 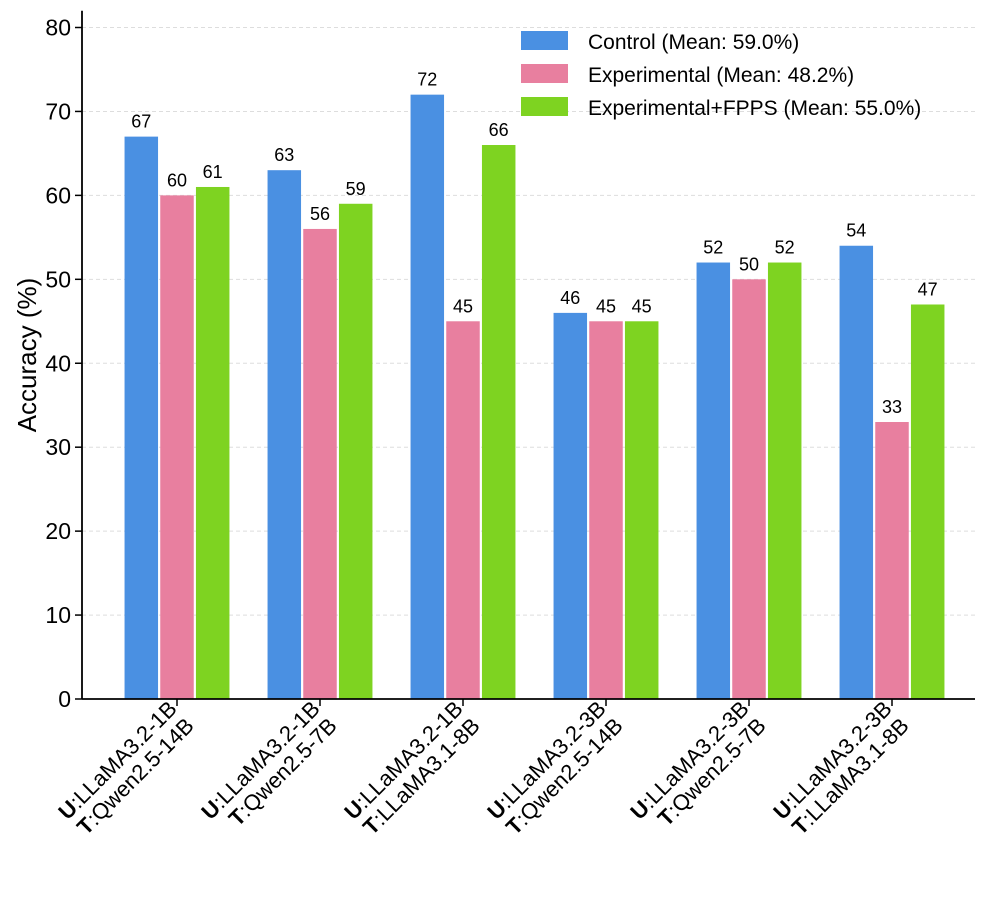 What do you see at coordinates (177, 180) in the screenshot?
I see `bar-value-label: 60` at bounding box center [177, 180].